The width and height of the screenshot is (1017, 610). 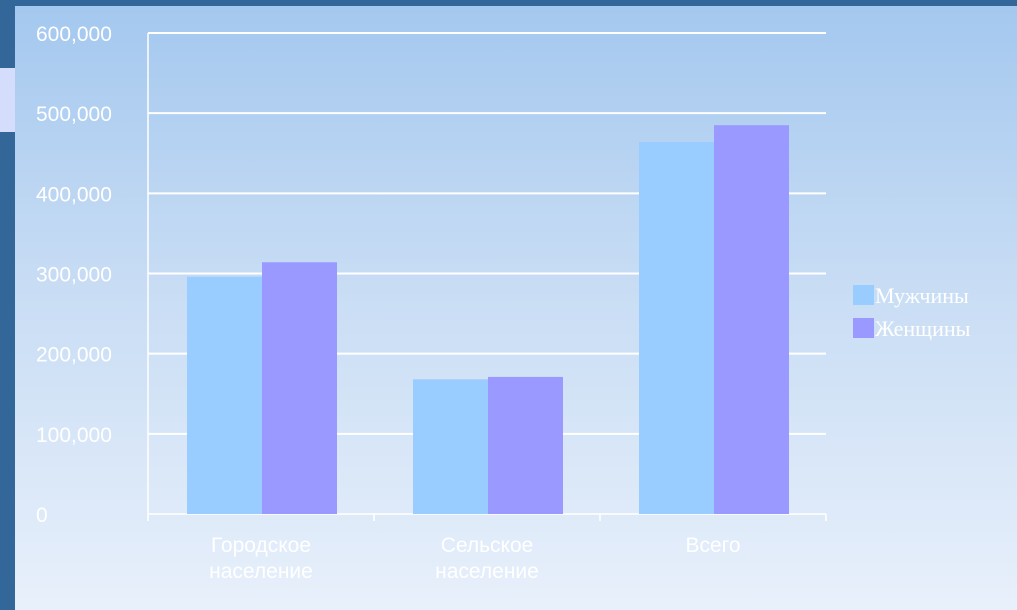 What do you see at coordinates (912, 312) in the screenshot?
I see `legend: Мужчины Женщины` at bounding box center [912, 312].